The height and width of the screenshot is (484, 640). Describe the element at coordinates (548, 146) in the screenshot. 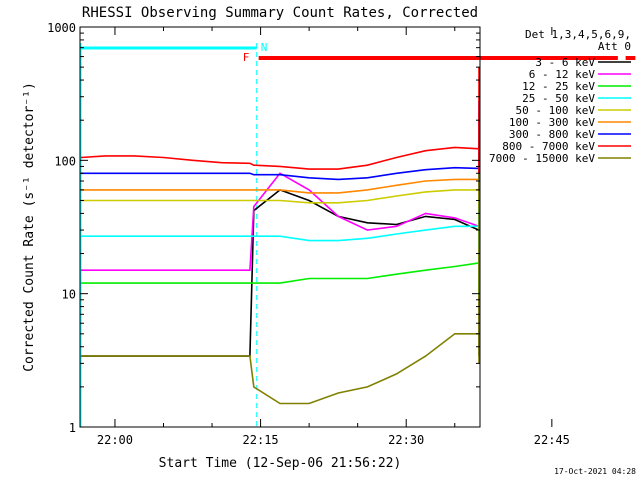

I see `legend-entry-label: 800 - 7000 keV` at that location.